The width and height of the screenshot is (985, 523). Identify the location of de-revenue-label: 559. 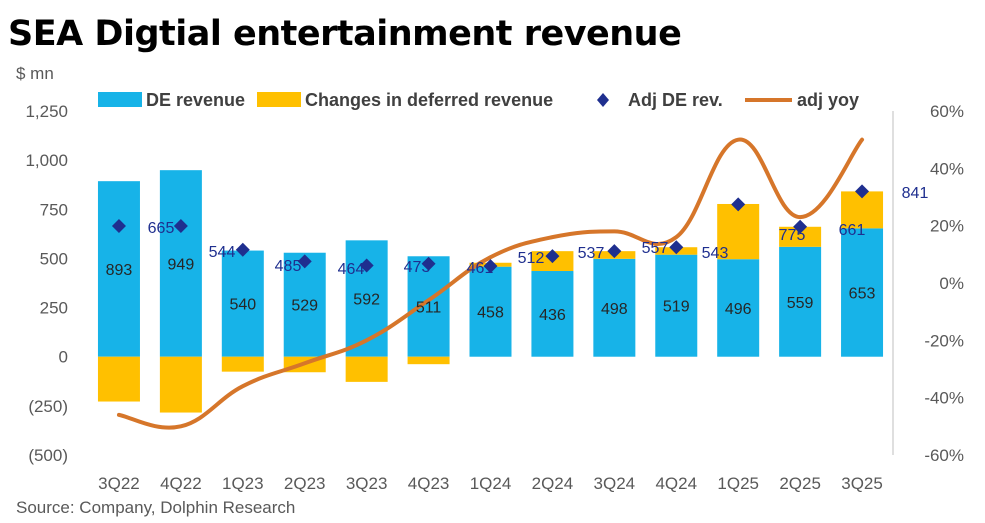
(800, 303).